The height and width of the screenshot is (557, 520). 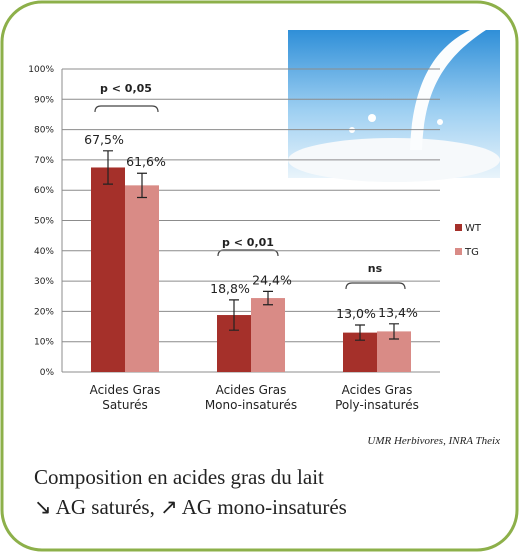 What do you see at coordinates (251, 405) in the screenshot?
I see `x-tick-line: Mono-insaturés` at bounding box center [251, 405].